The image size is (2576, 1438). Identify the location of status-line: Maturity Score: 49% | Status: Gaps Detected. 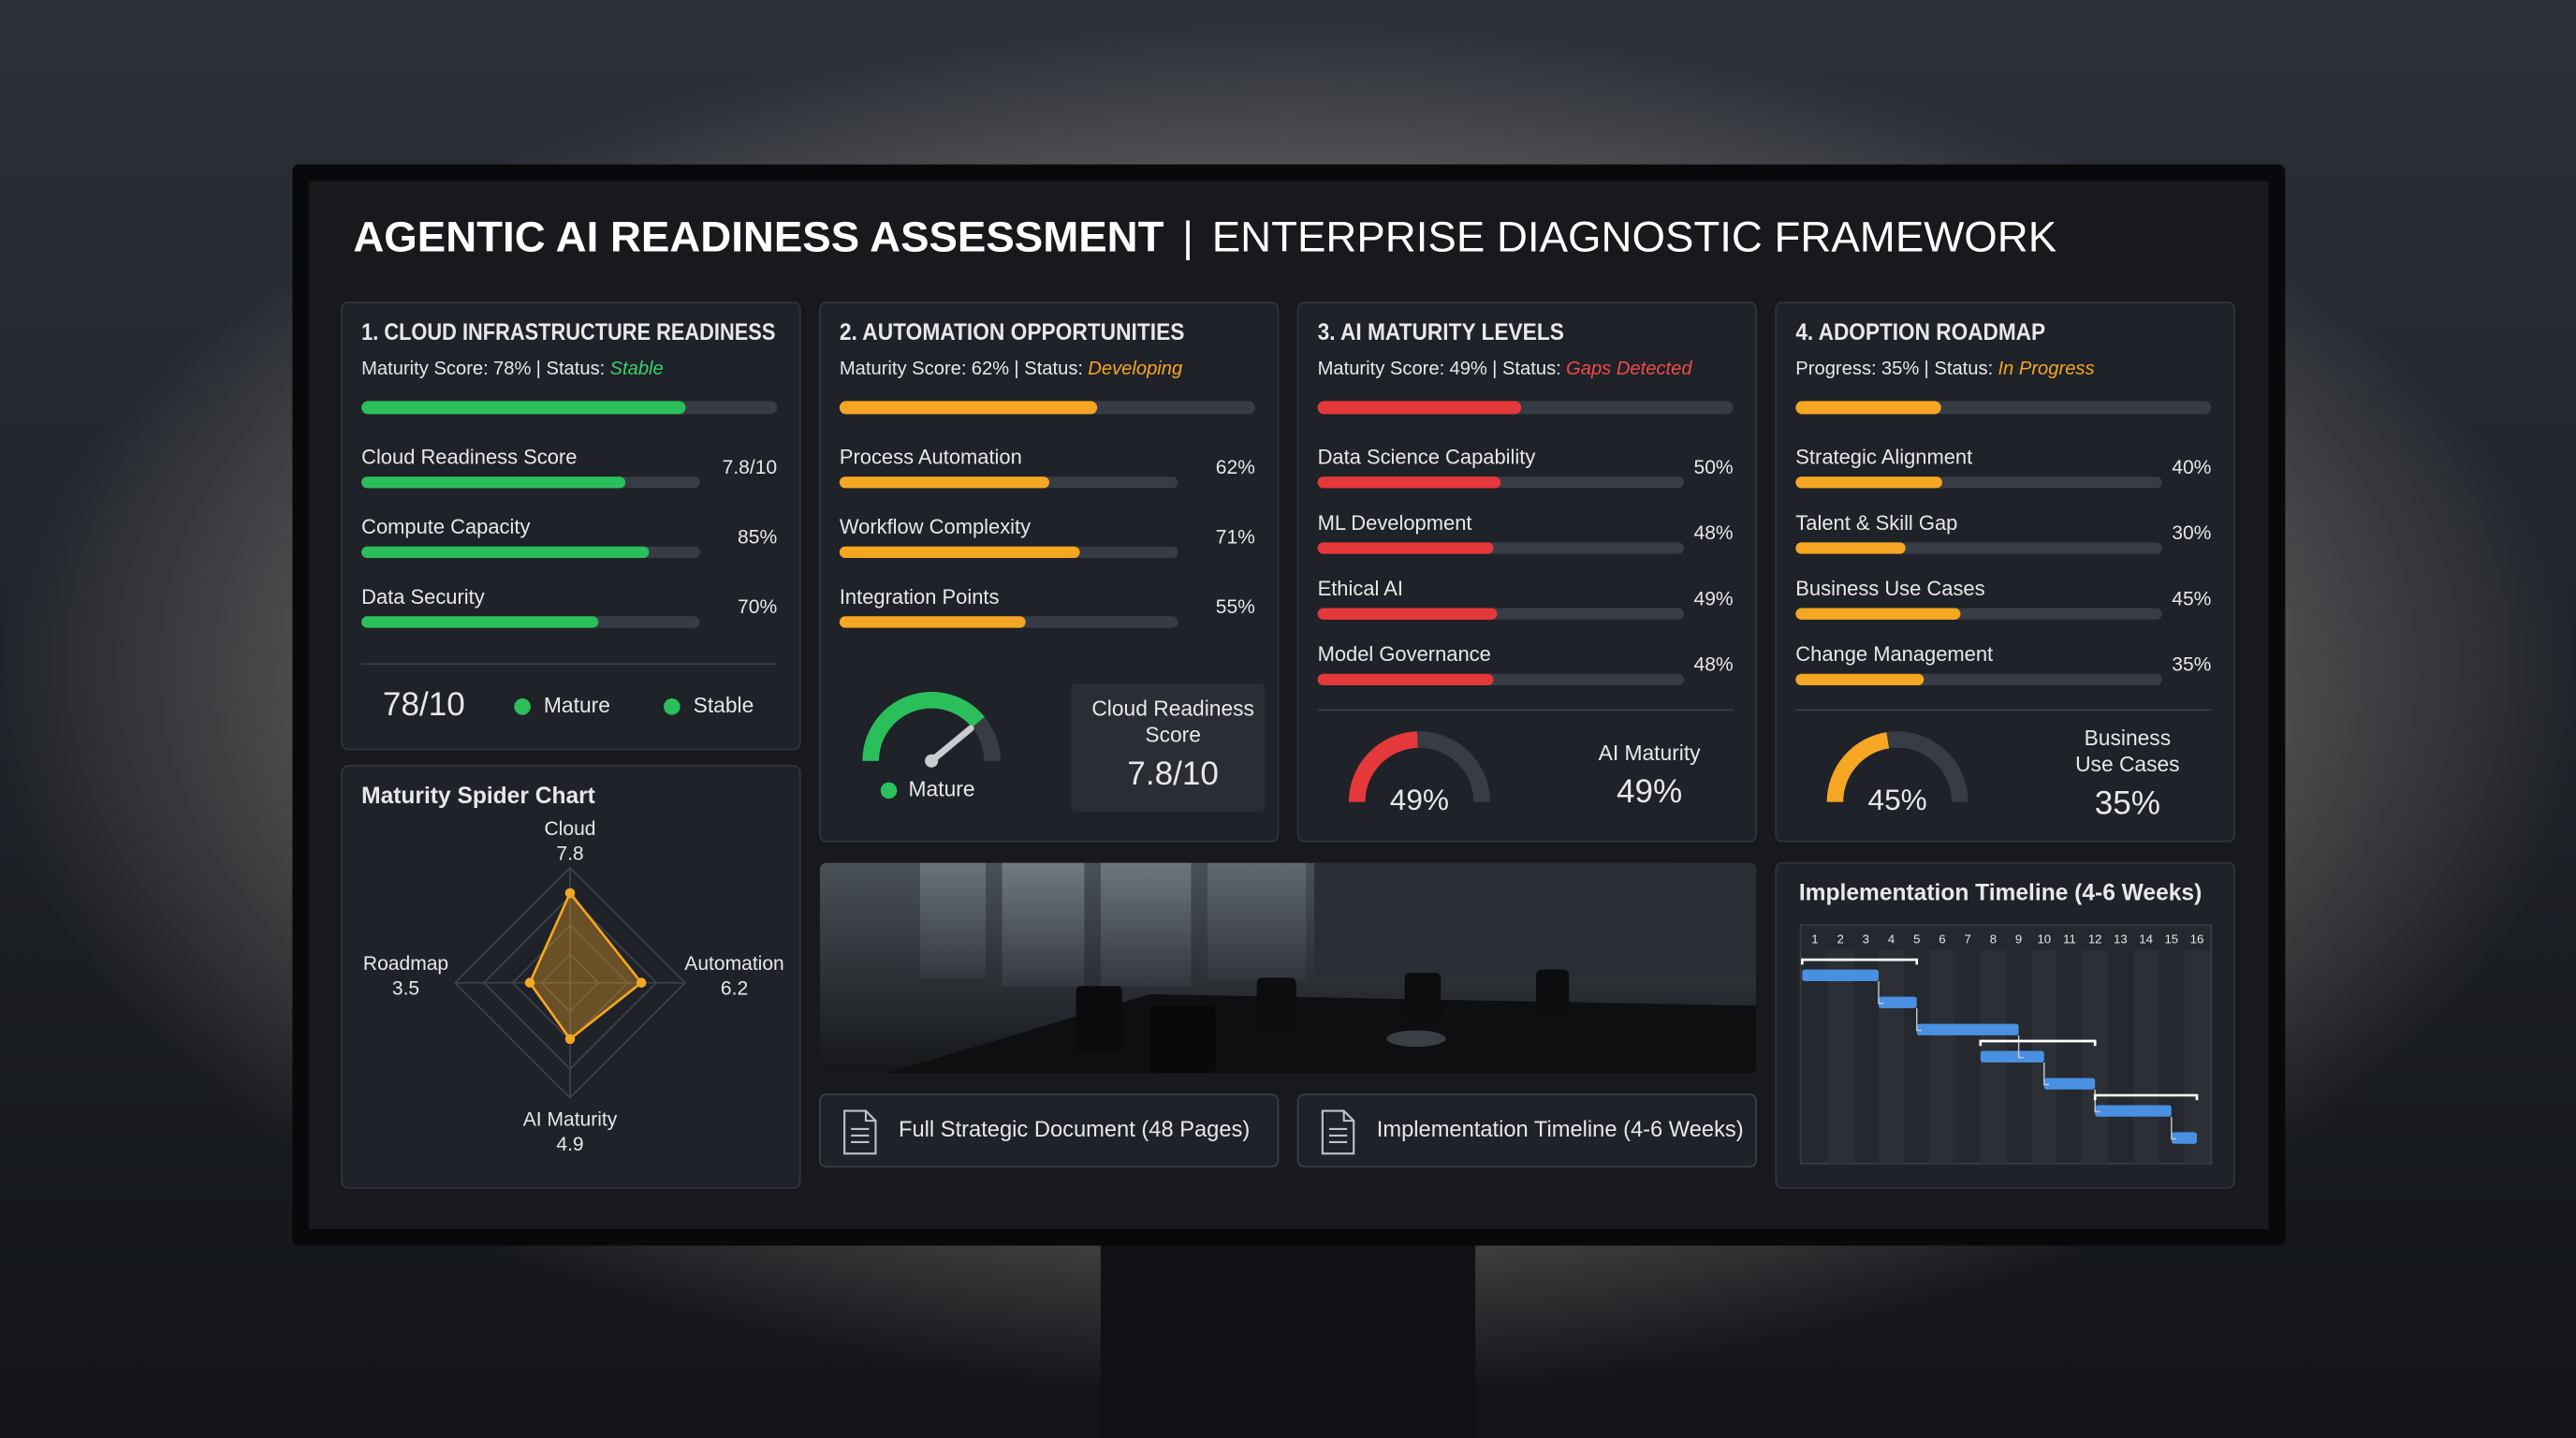
(1505, 369).